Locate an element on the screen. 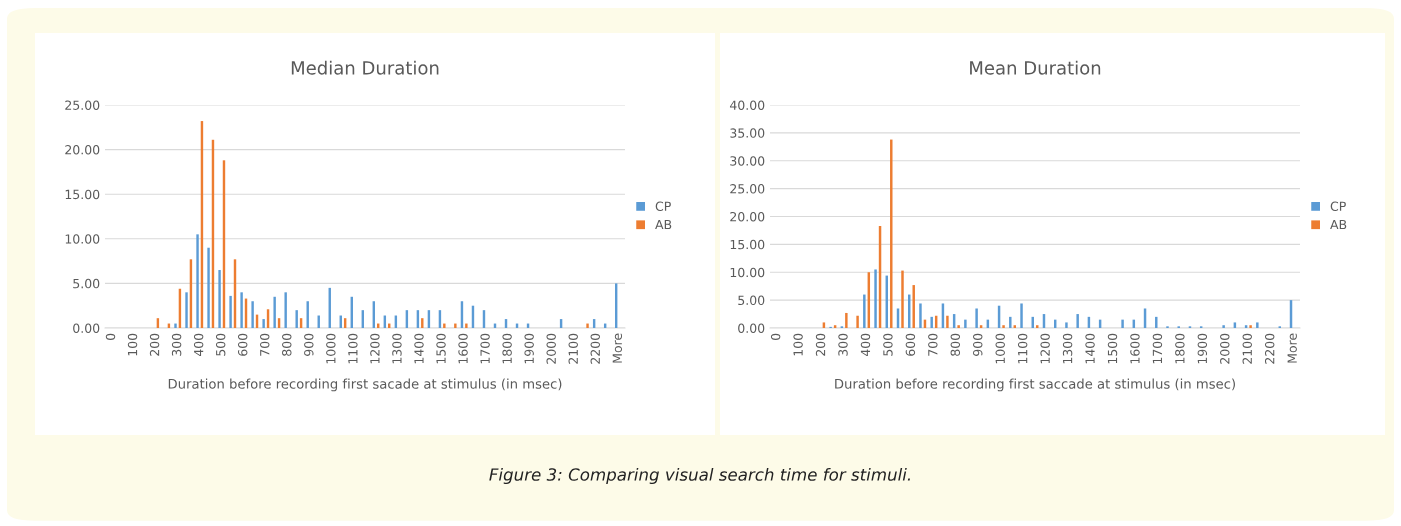 This screenshot has width=1401, height=526. x-tick-label: 1800 is located at coordinates (507, 348).